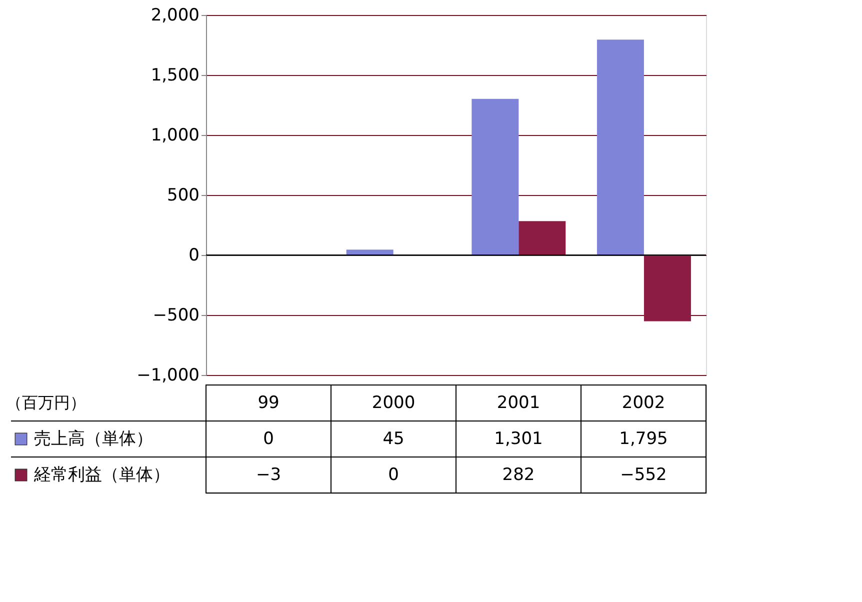 The width and height of the screenshot is (862, 602). Describe the element at coordinates (93, 439) in the screenshot. I see `legend-label: 売上高（単体）` at that location.